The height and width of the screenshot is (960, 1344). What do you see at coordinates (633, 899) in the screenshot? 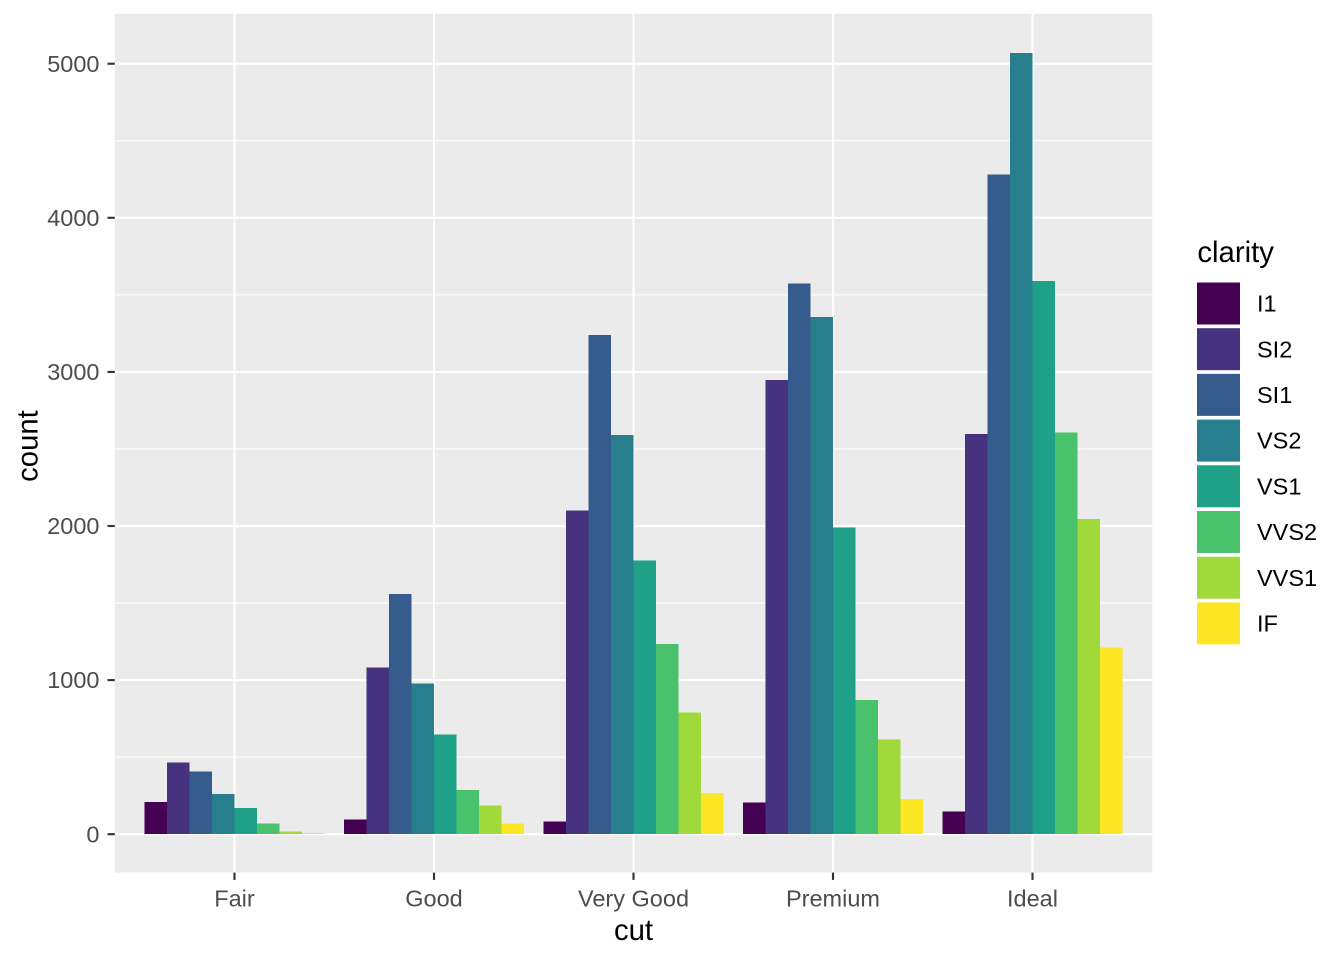
I see `svg-text: Very Good` at bounding box center [633, 899].